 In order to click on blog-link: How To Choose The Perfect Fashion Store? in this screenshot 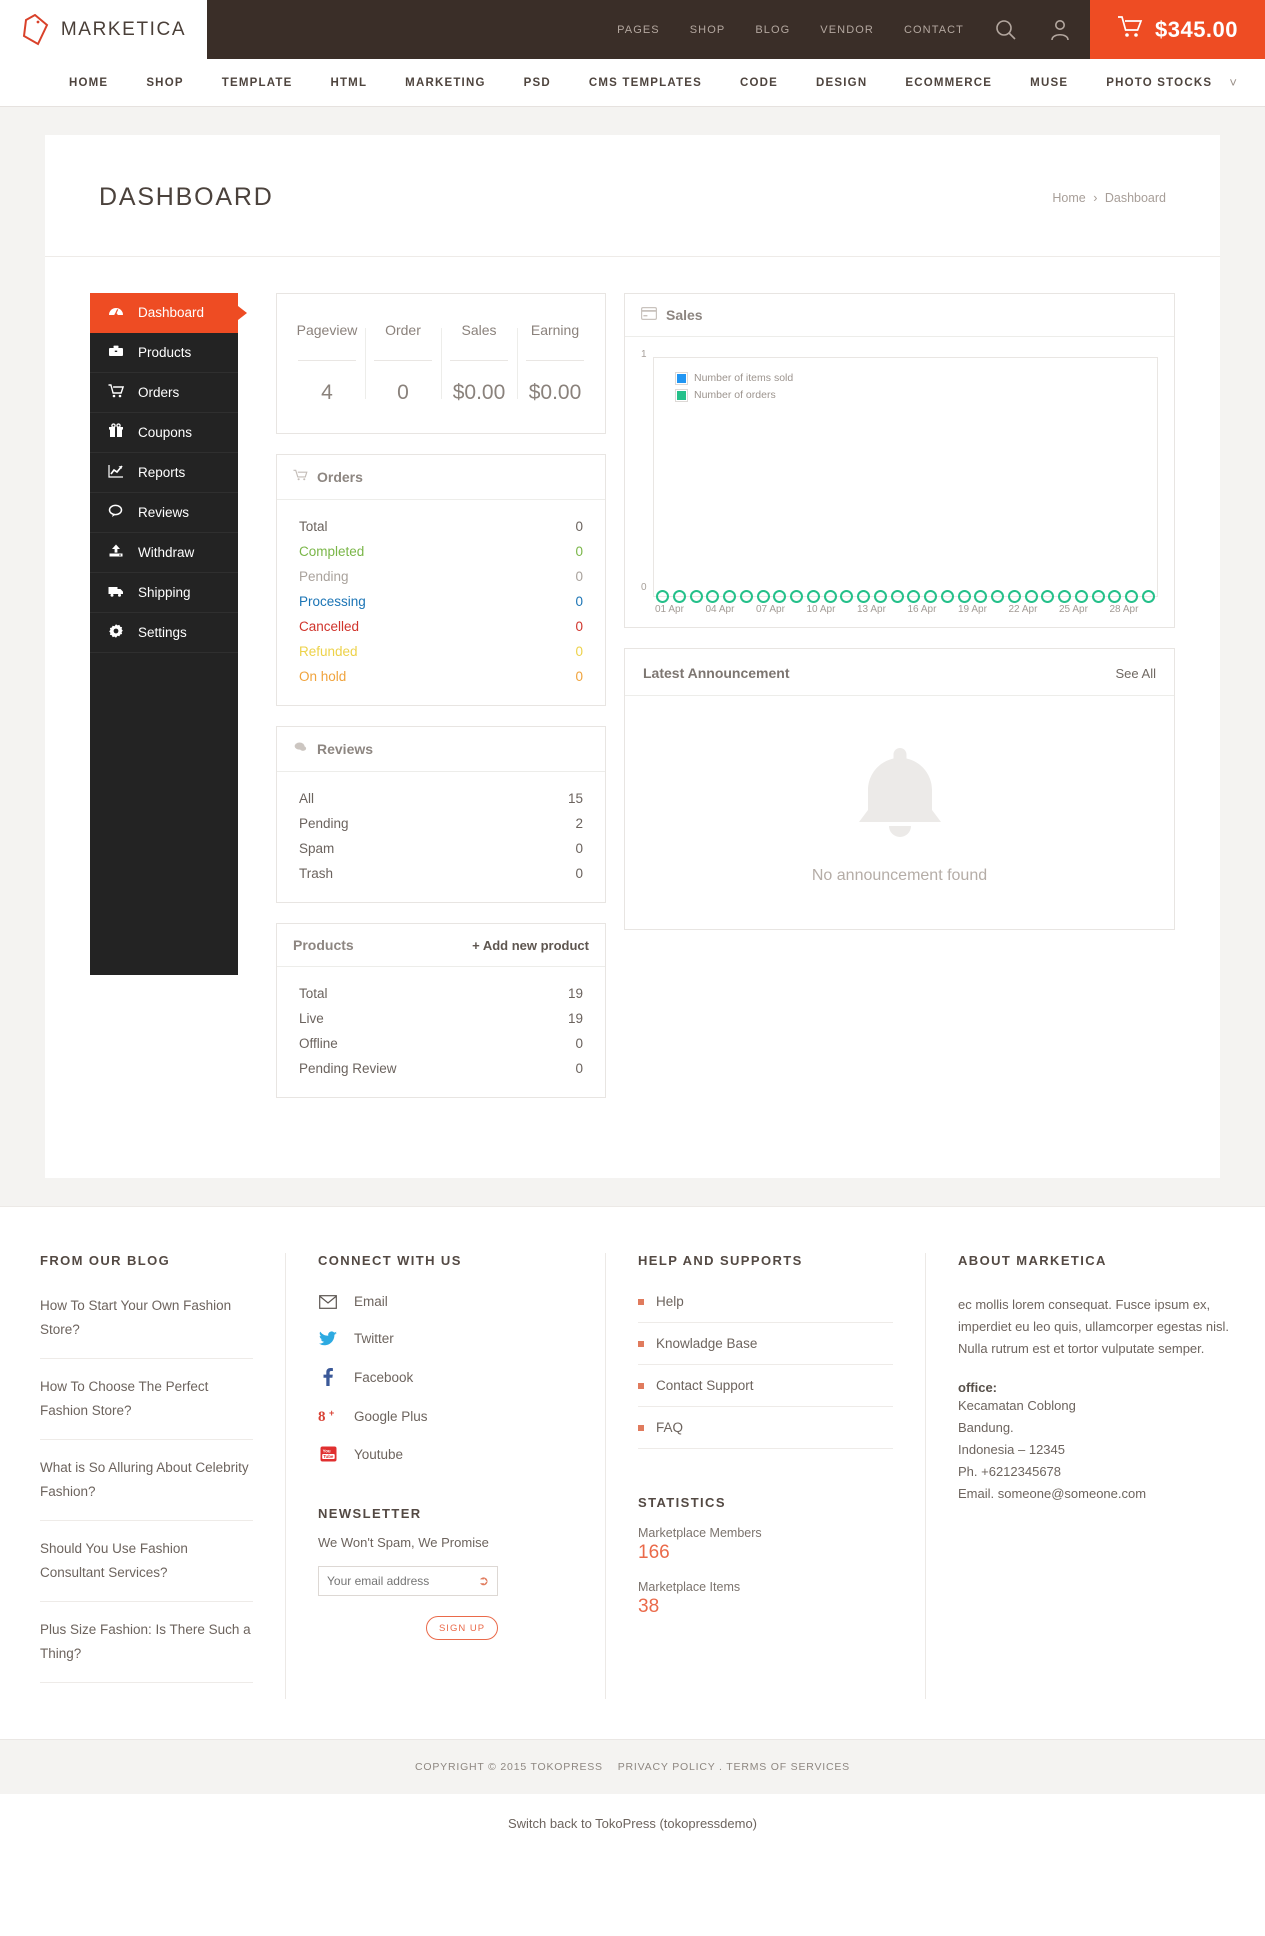, I will do `click(146, 1407)`.